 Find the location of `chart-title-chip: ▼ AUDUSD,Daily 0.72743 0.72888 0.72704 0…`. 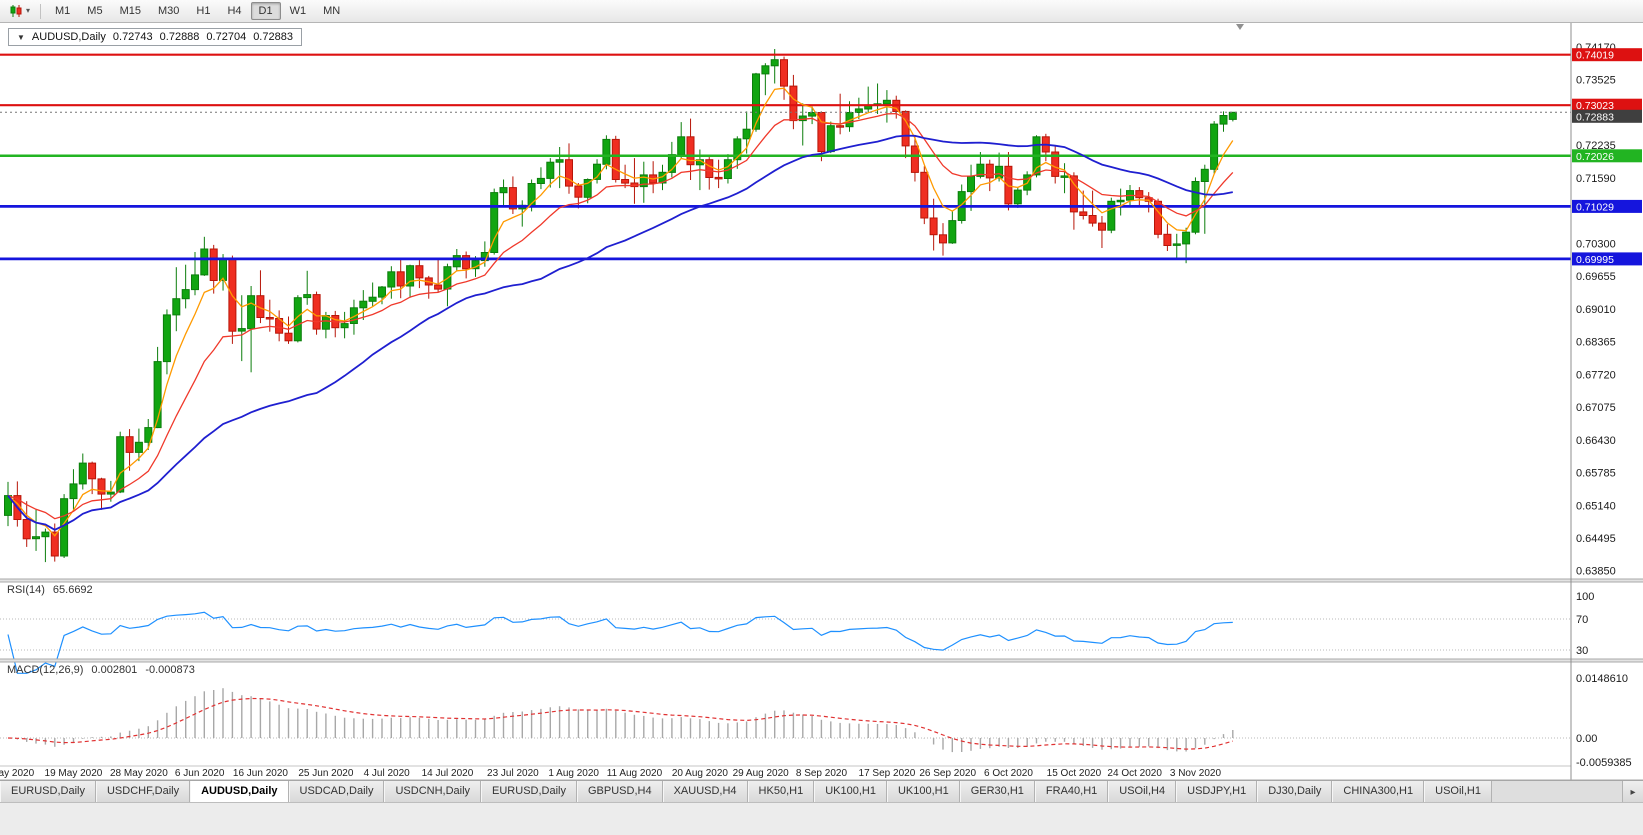

chart-title-chip: ▼ AUDUSD,Daily 0.72743 0.72888 0.72704 0… is located at coordinates (155, 37).